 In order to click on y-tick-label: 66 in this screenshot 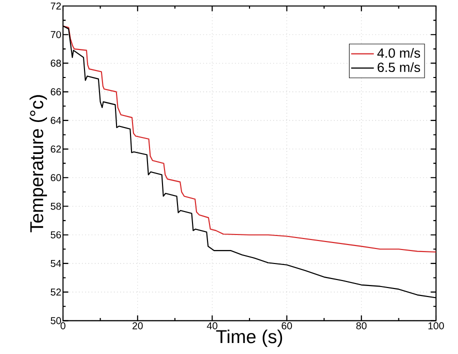, I will do `click(55, 92)`.